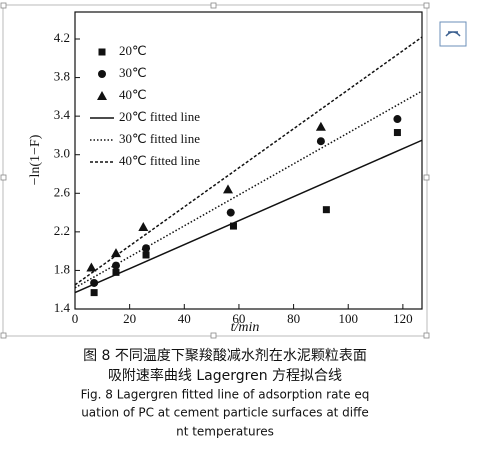 The image size is (492, 452). Describe the element at coordinates (62, 153) in the screenshot. I see `y-tick-label: 3.0` at that location.